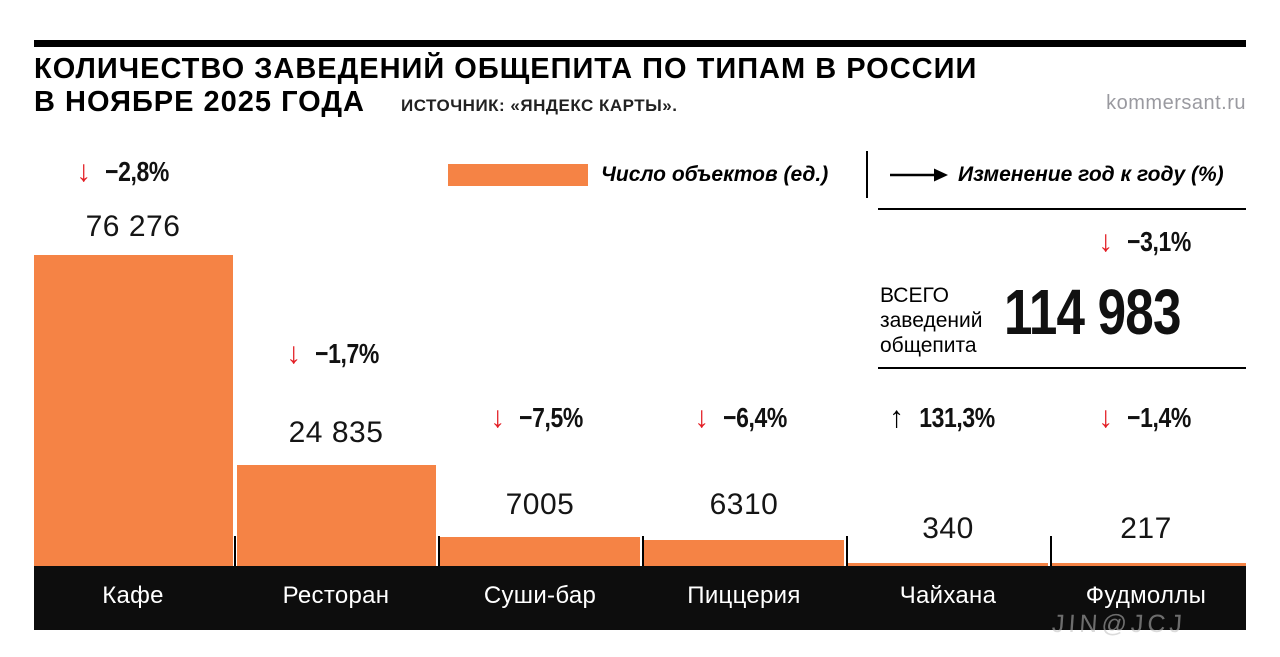  I want to click on total-label-line1: ВСЕГО, so click(915, 295).